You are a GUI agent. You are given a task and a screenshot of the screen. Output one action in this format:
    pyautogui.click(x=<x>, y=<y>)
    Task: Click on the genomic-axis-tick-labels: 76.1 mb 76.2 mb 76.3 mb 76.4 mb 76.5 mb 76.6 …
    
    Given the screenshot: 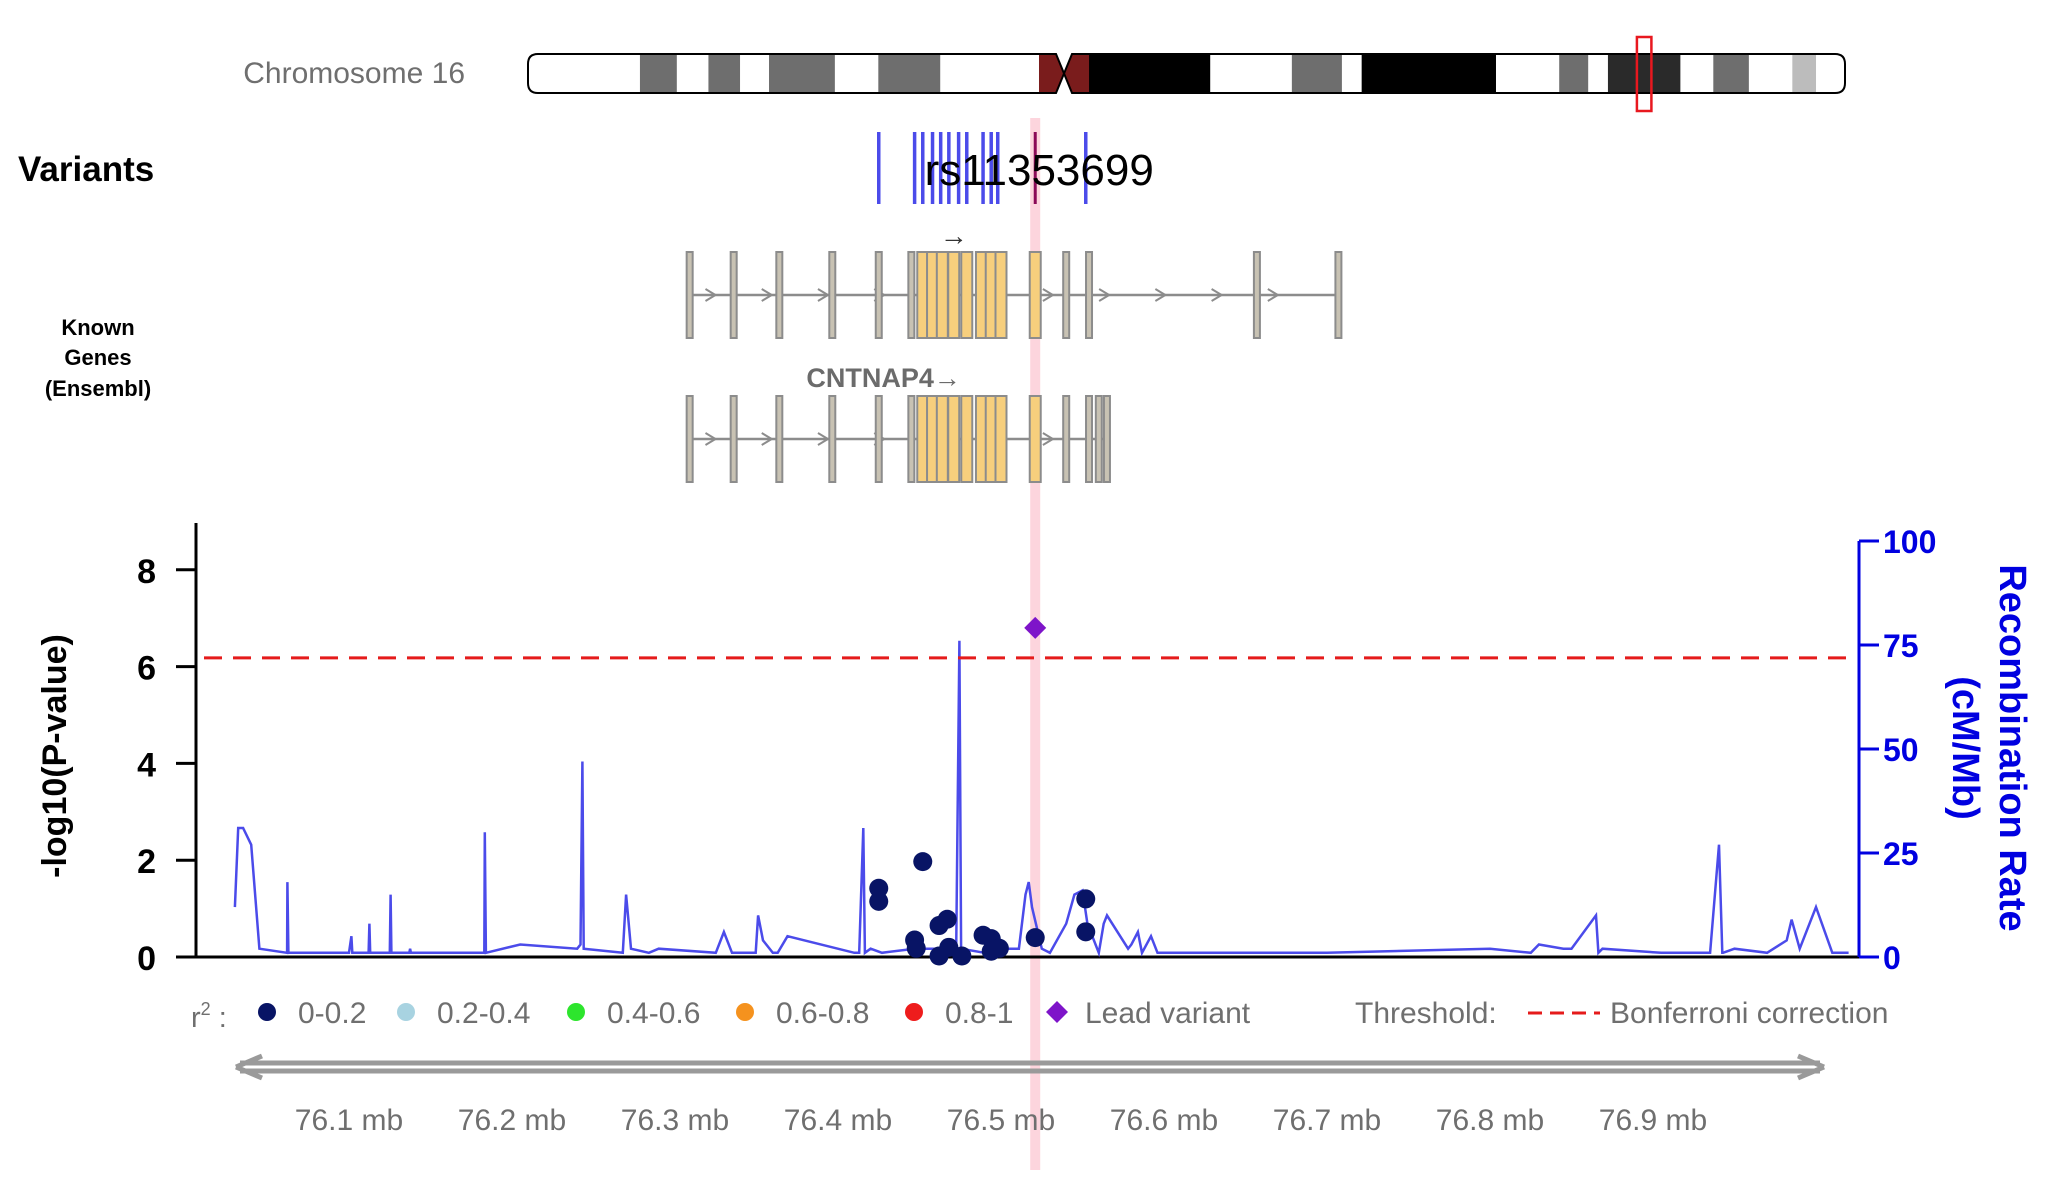 What is the action you would take?
    pyautogui.click(x=1001, y=1120)
    